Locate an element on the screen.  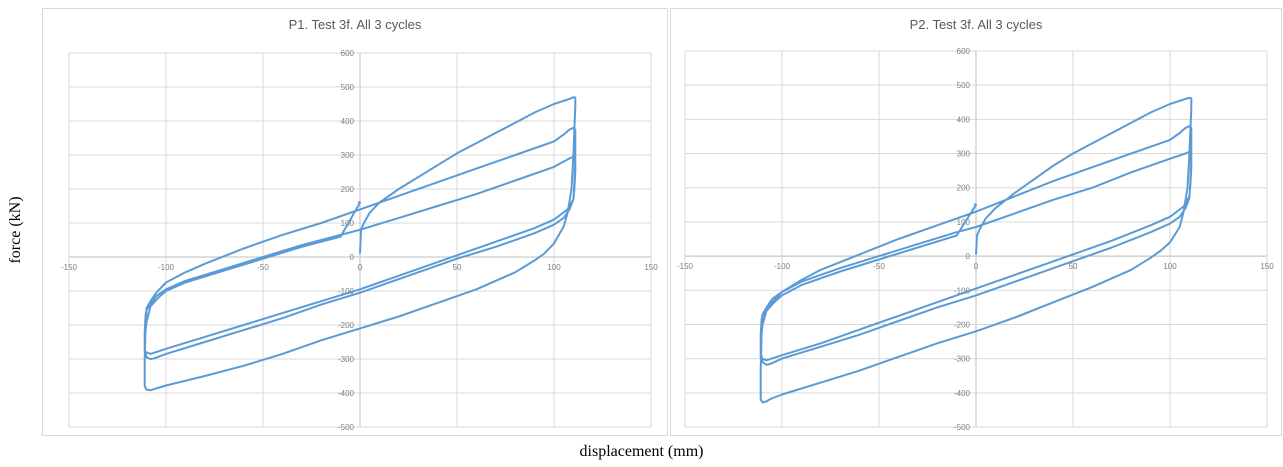
y-tick-label: 100 is located at coordinates (964, 222).